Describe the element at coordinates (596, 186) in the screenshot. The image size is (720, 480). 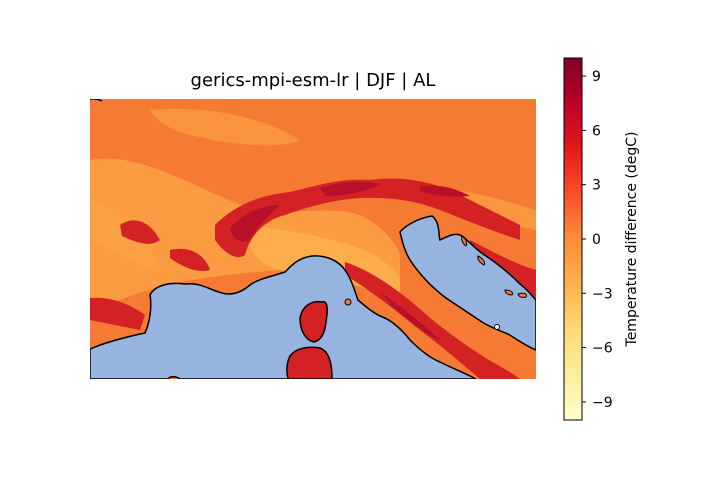
I see `colorbar-tick-label: 3` at that location.